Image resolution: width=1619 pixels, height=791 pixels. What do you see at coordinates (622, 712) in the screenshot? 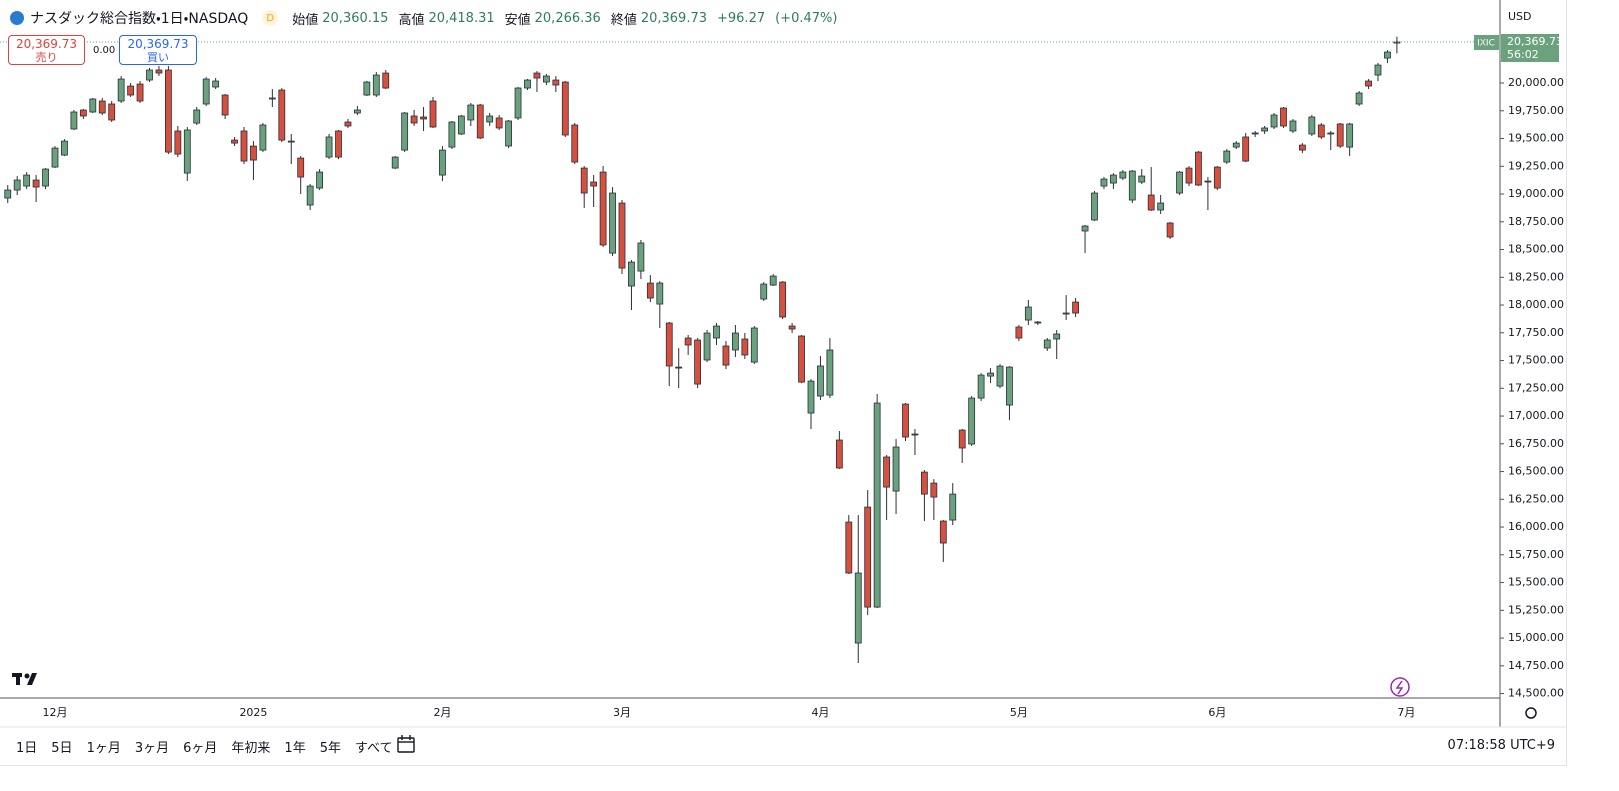
I see `x-tick-label: 3月` at bounding box center [622, 712].